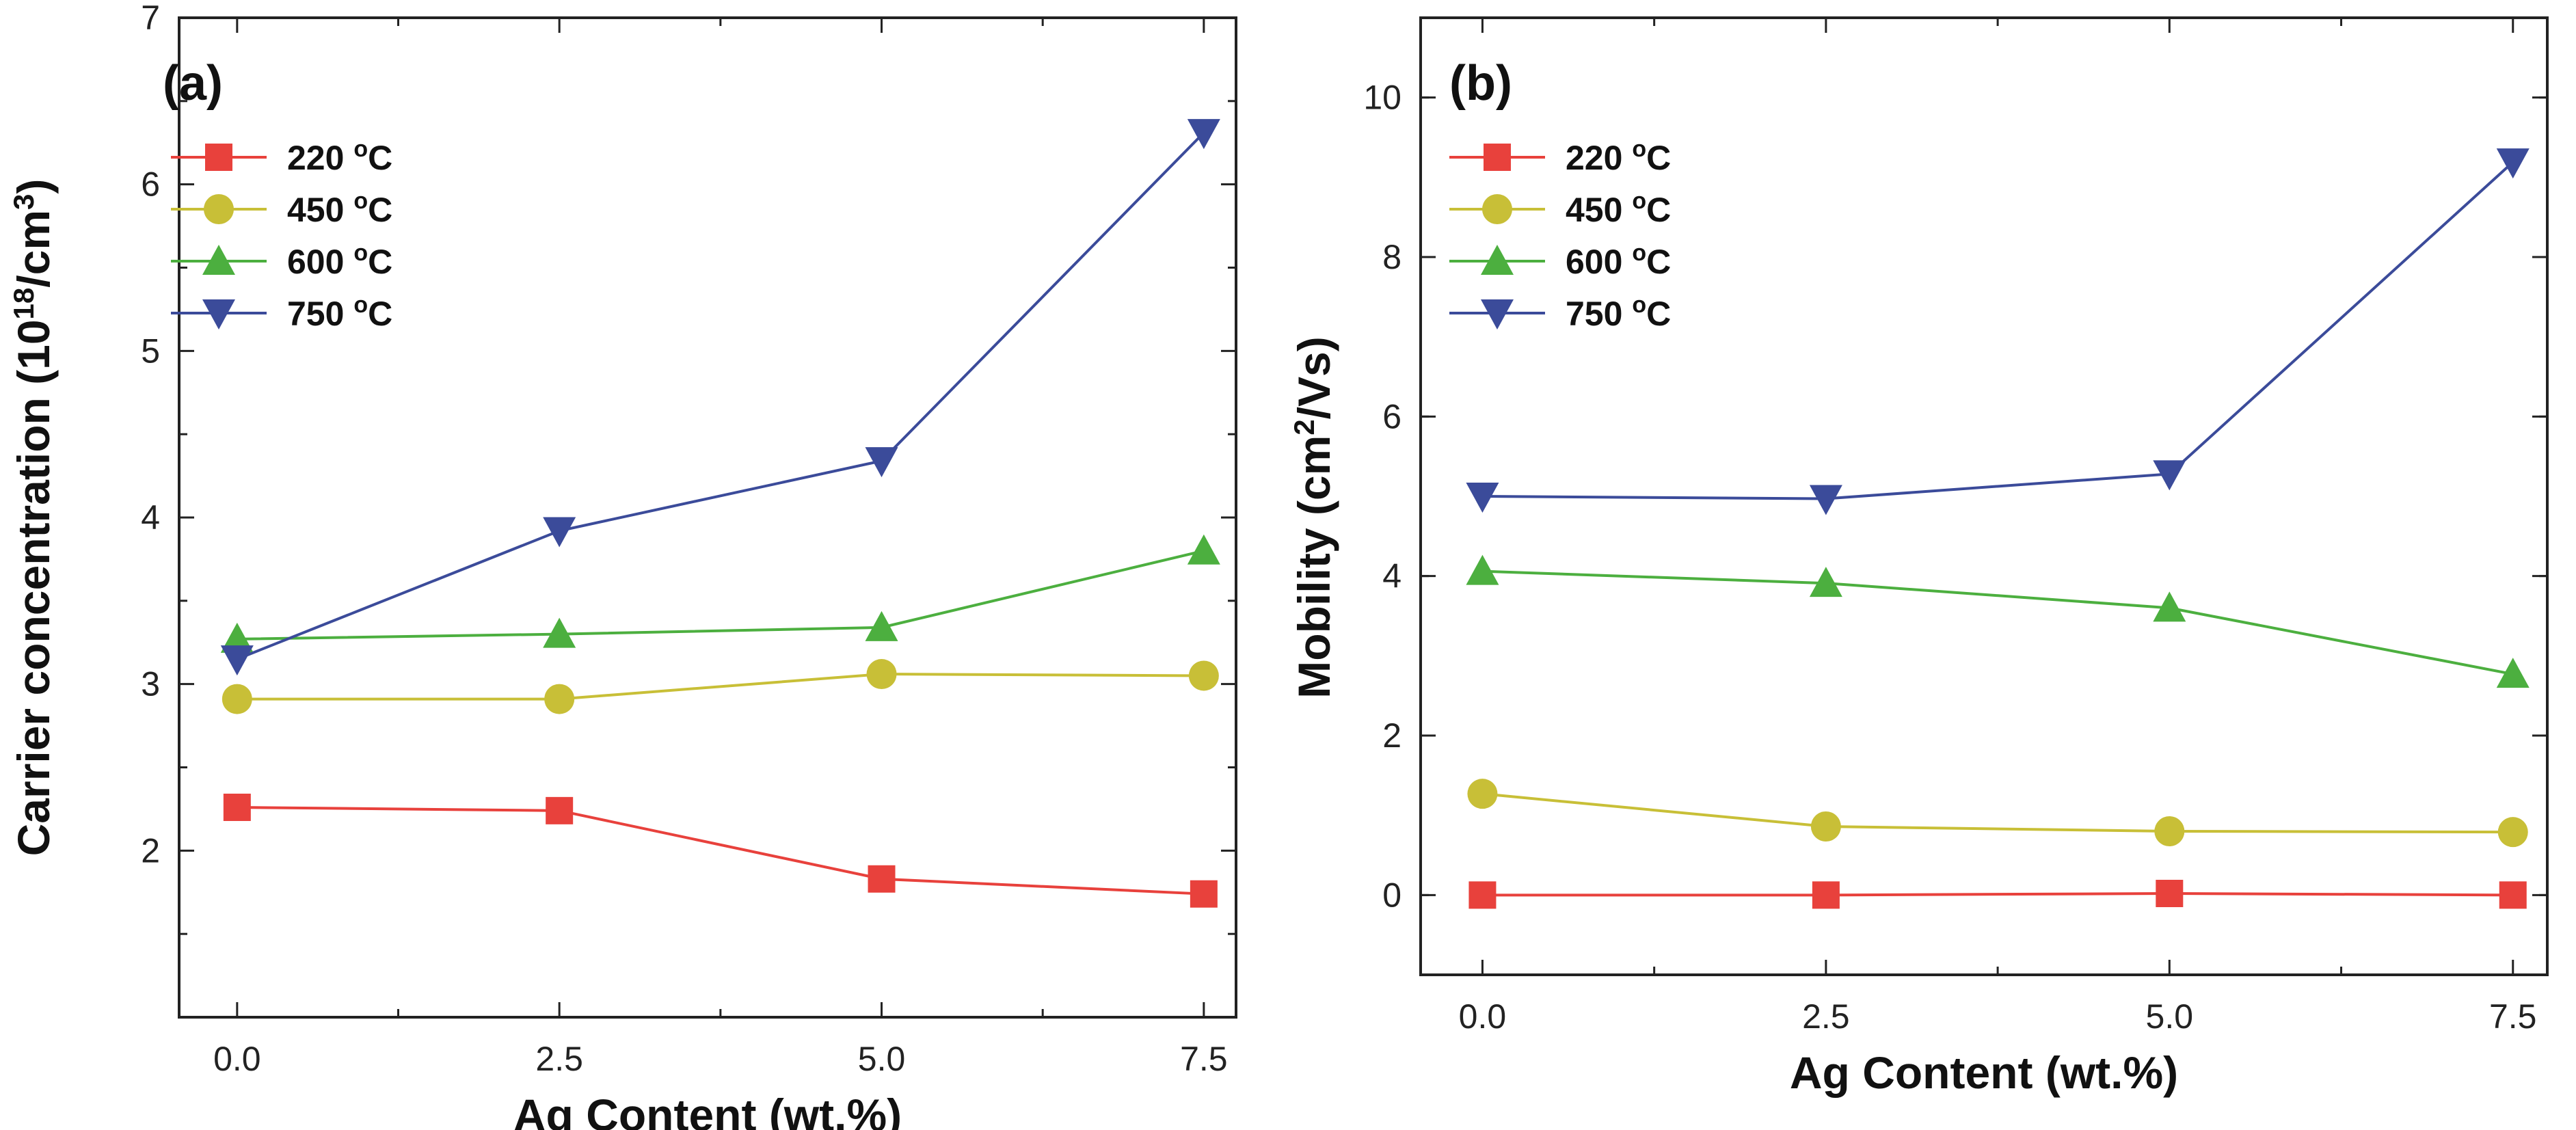  I want to click on y-tick-label: 8, so click(1391, 257).